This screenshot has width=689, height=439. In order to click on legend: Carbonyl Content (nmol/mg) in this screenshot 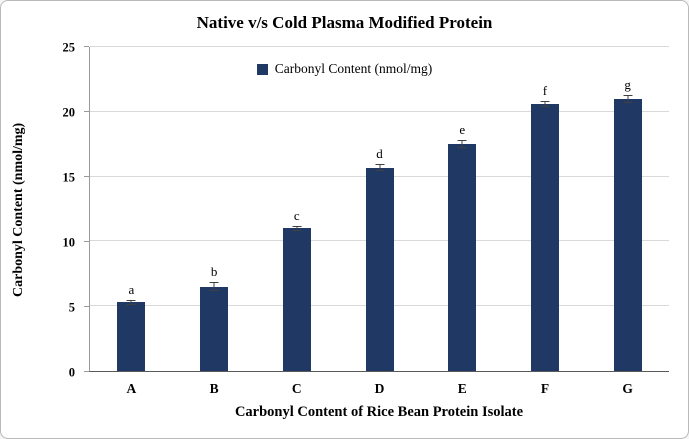, I will do `click(344, 69)`.